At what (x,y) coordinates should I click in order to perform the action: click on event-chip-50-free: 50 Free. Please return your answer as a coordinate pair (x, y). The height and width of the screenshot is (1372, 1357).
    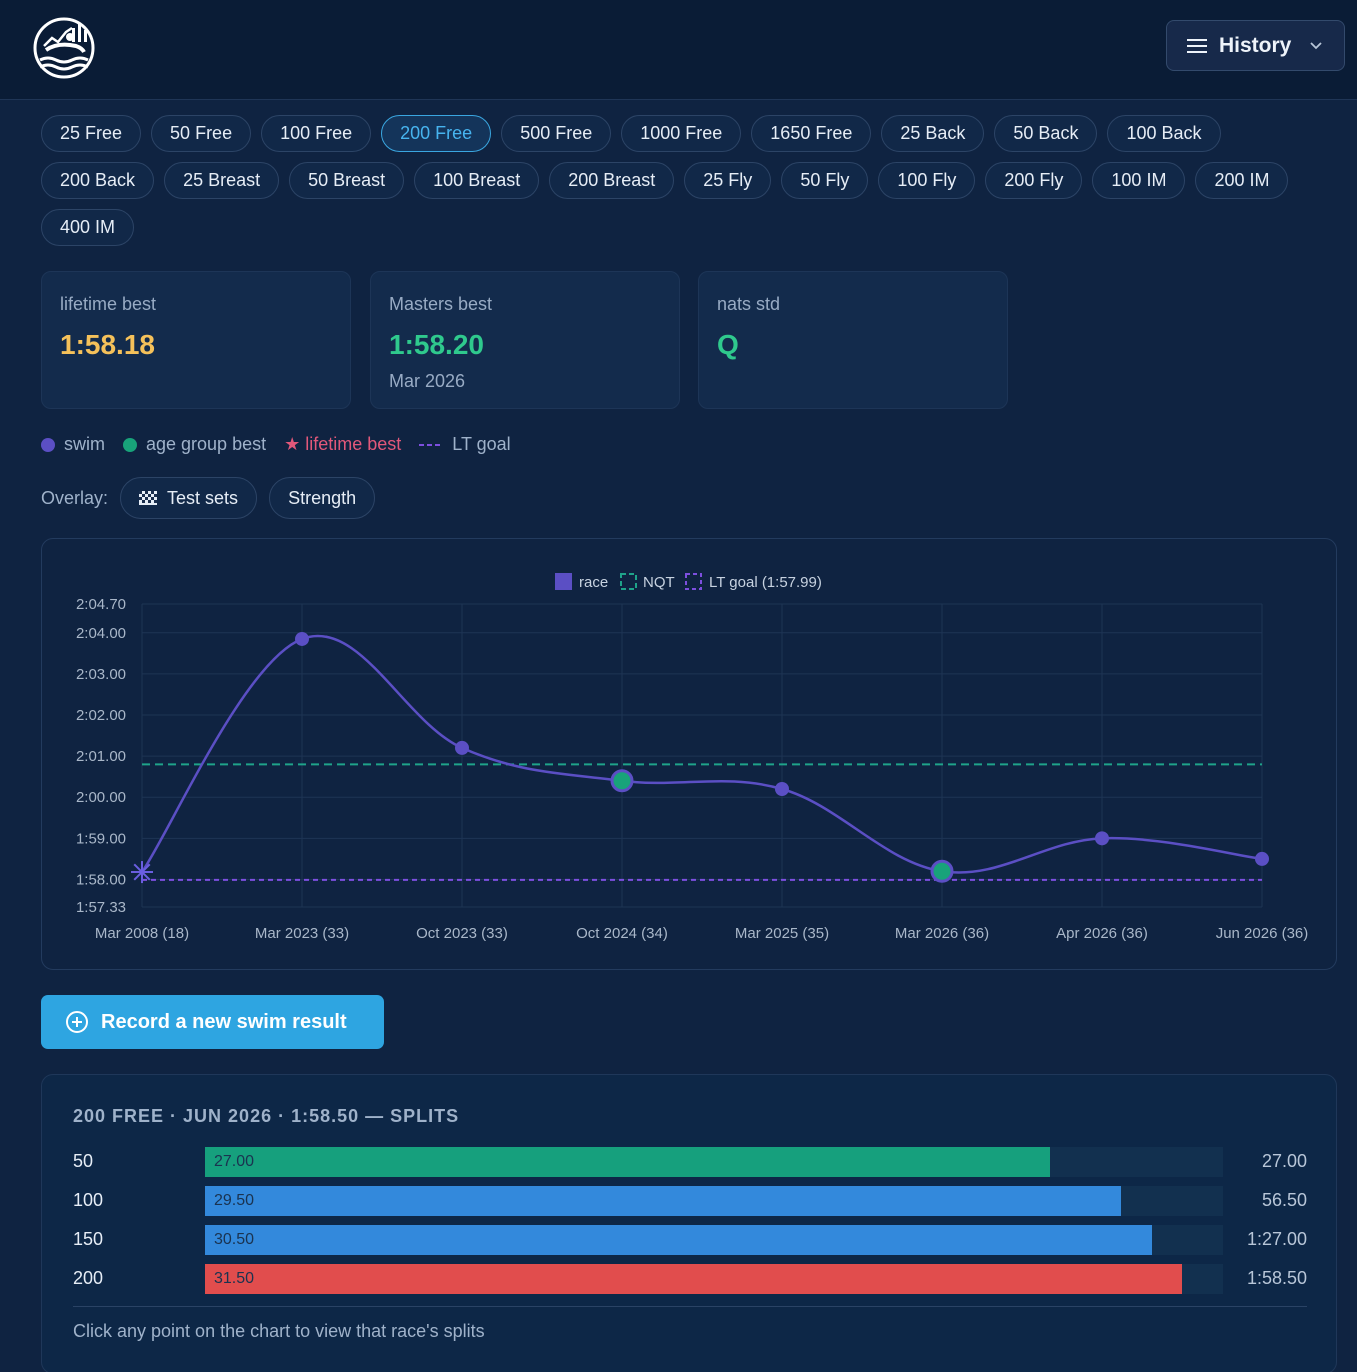
    Looking at the image, I should click on (201, 133).